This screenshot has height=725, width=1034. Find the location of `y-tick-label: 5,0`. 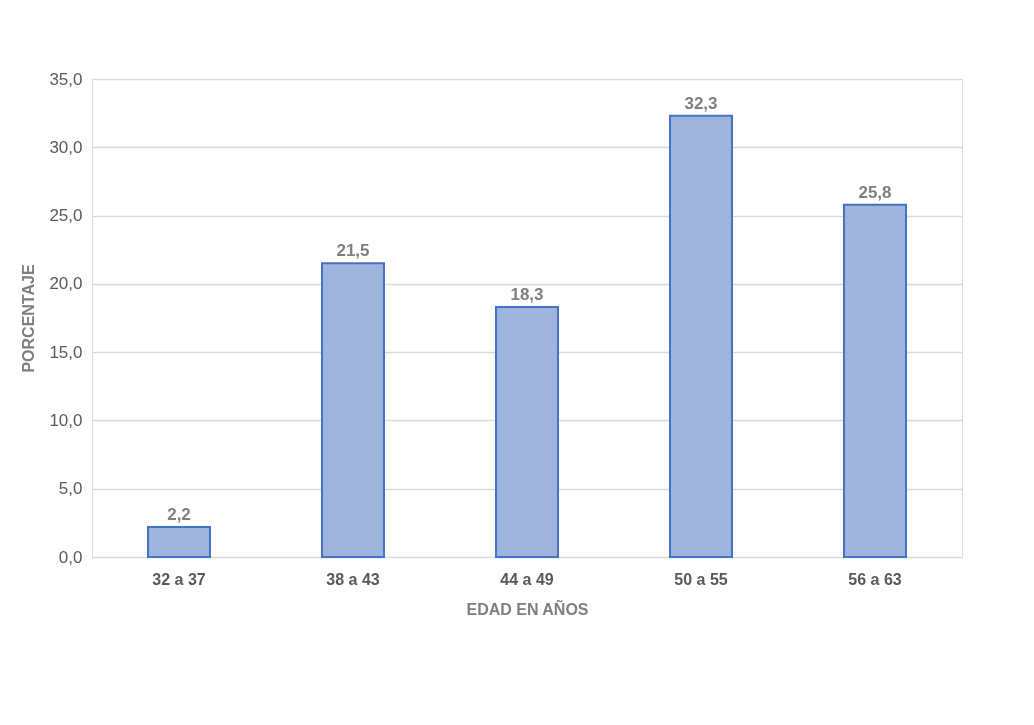

y-tick-label: 5,0 is located at coordinates (70, 489).